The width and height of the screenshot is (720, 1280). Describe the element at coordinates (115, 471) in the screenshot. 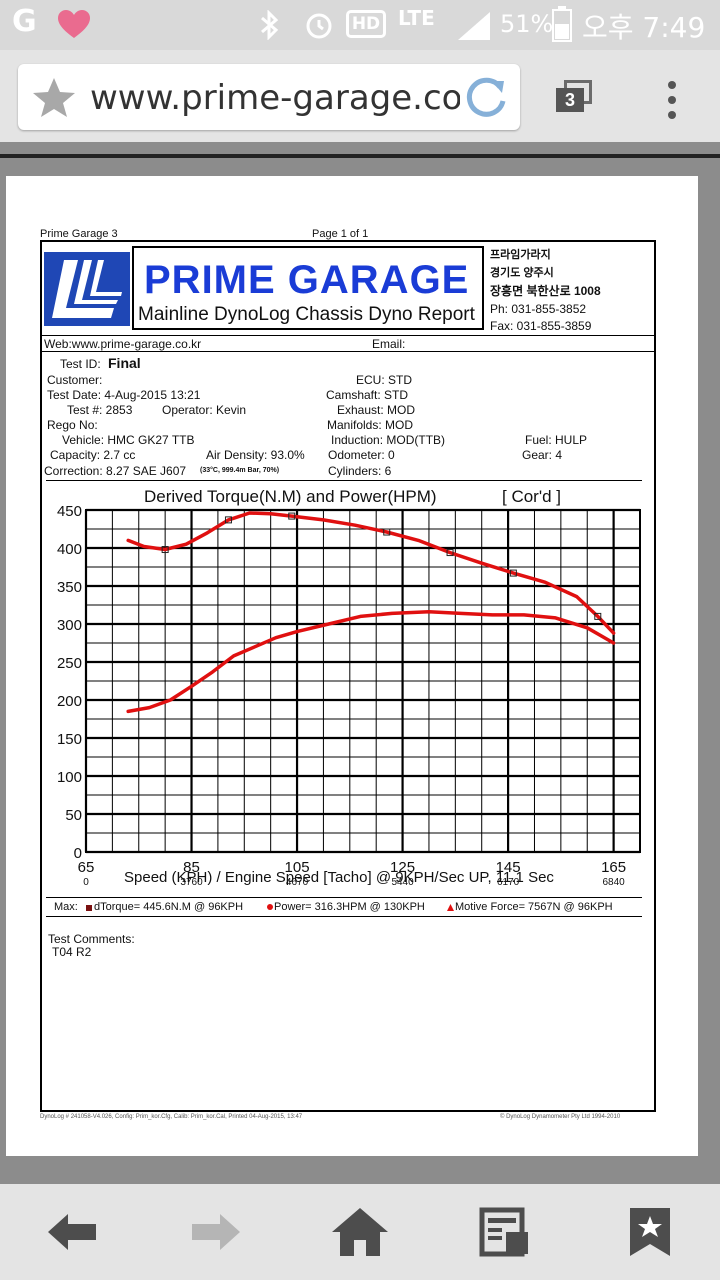

I see `field-correction: Correction: 8.27 SAE J607` at that location.